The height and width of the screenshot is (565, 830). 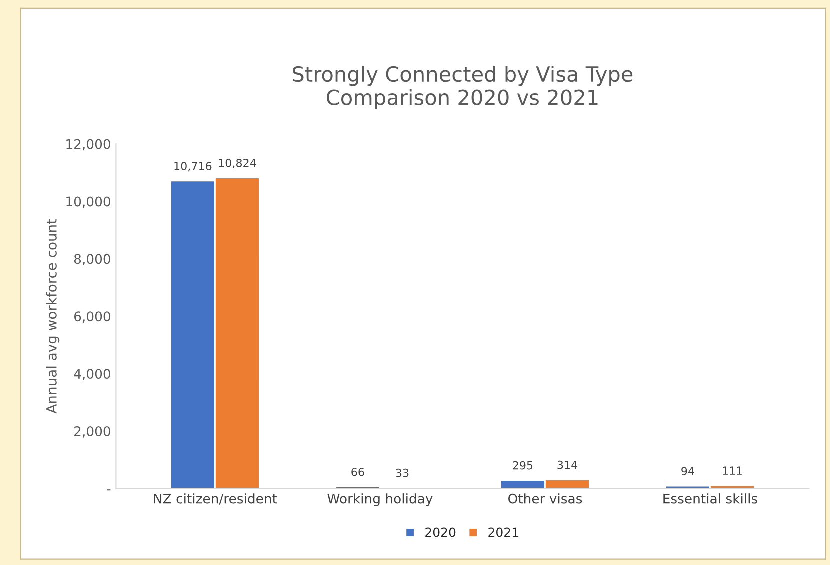 What do you see at coordinates (237, 163) in the screenshot?
I see `data-label: 10,824` at bounding box center [237, 163].